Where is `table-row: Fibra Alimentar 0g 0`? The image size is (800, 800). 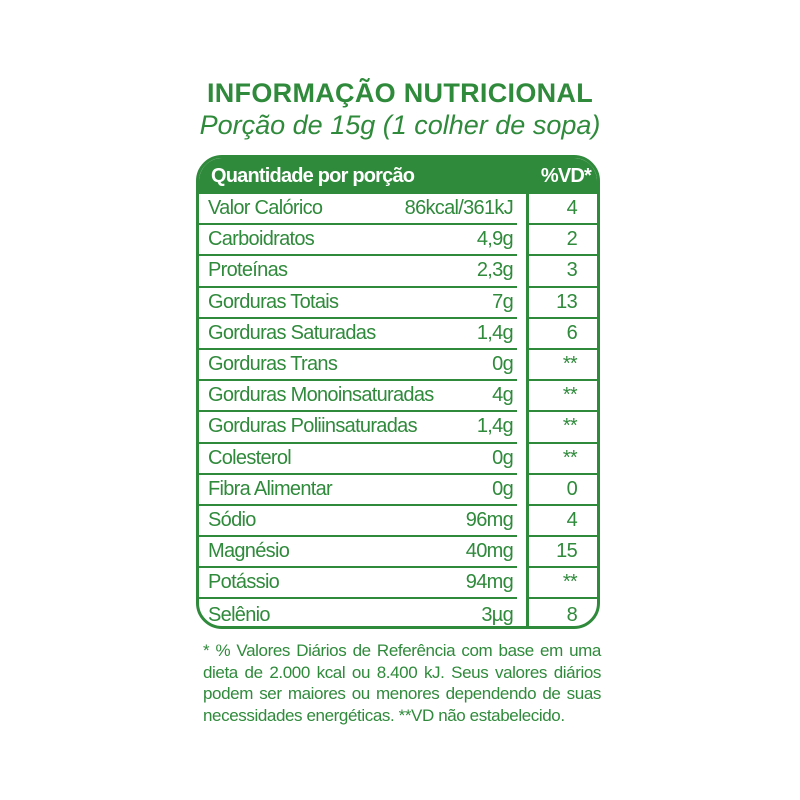 table-row: Fibra Alimentar 0g 0 is located at coordinates (398, 490).